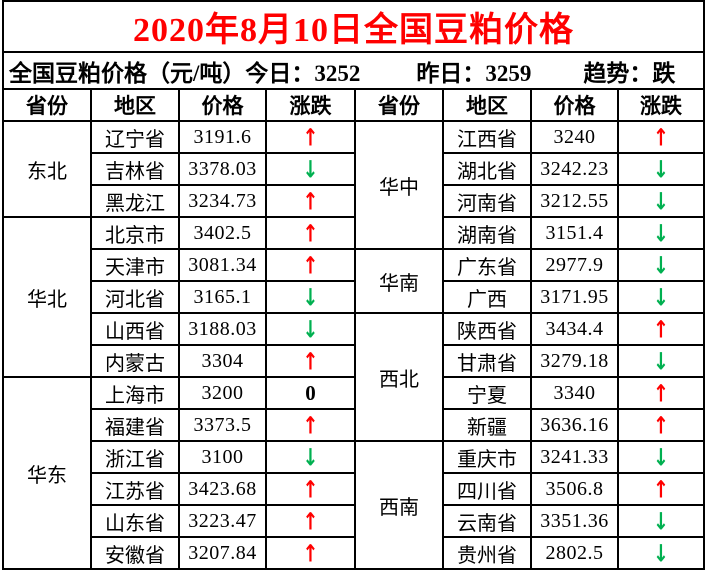 This screenshot has height=581, width=705. I want to click on region-cell: 安徽省, so click(135, 553).